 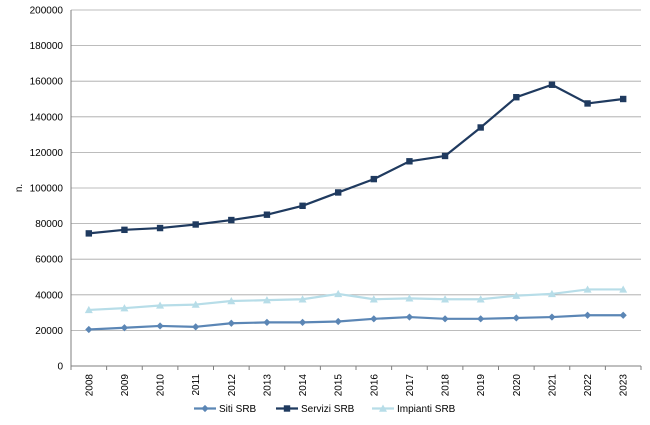 I want to click on series-siti-srb, so click(x=356, y=322).